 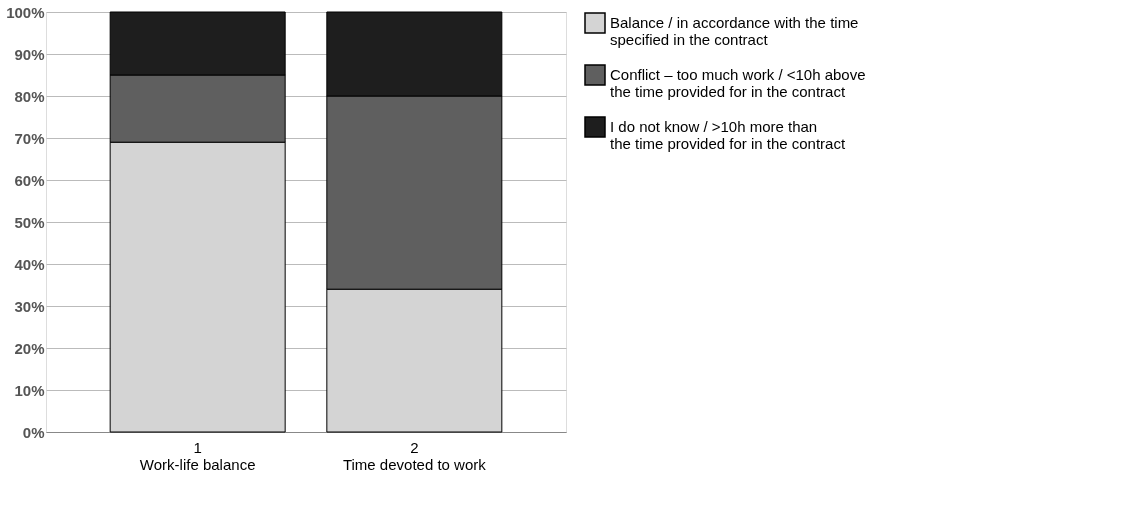 I want to click on legend-label: Balance / in accordance with the time specified in the contract, so click(x=734, y=31).